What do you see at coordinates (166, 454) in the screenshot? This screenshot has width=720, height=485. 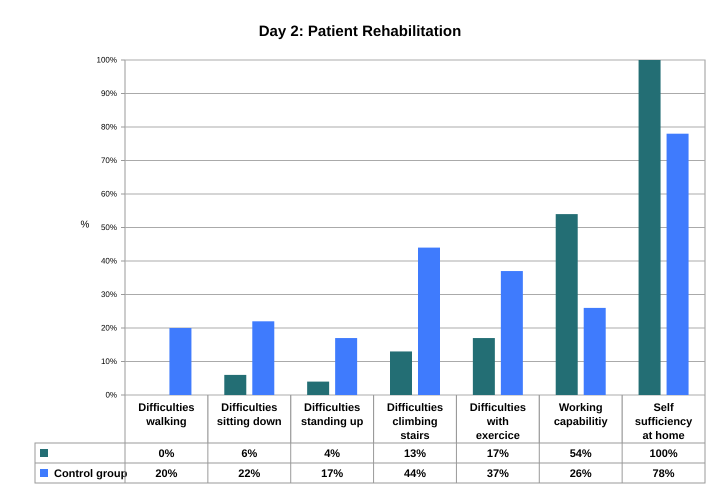 I see `data-label: 0%` at bounding box center [166, 454].